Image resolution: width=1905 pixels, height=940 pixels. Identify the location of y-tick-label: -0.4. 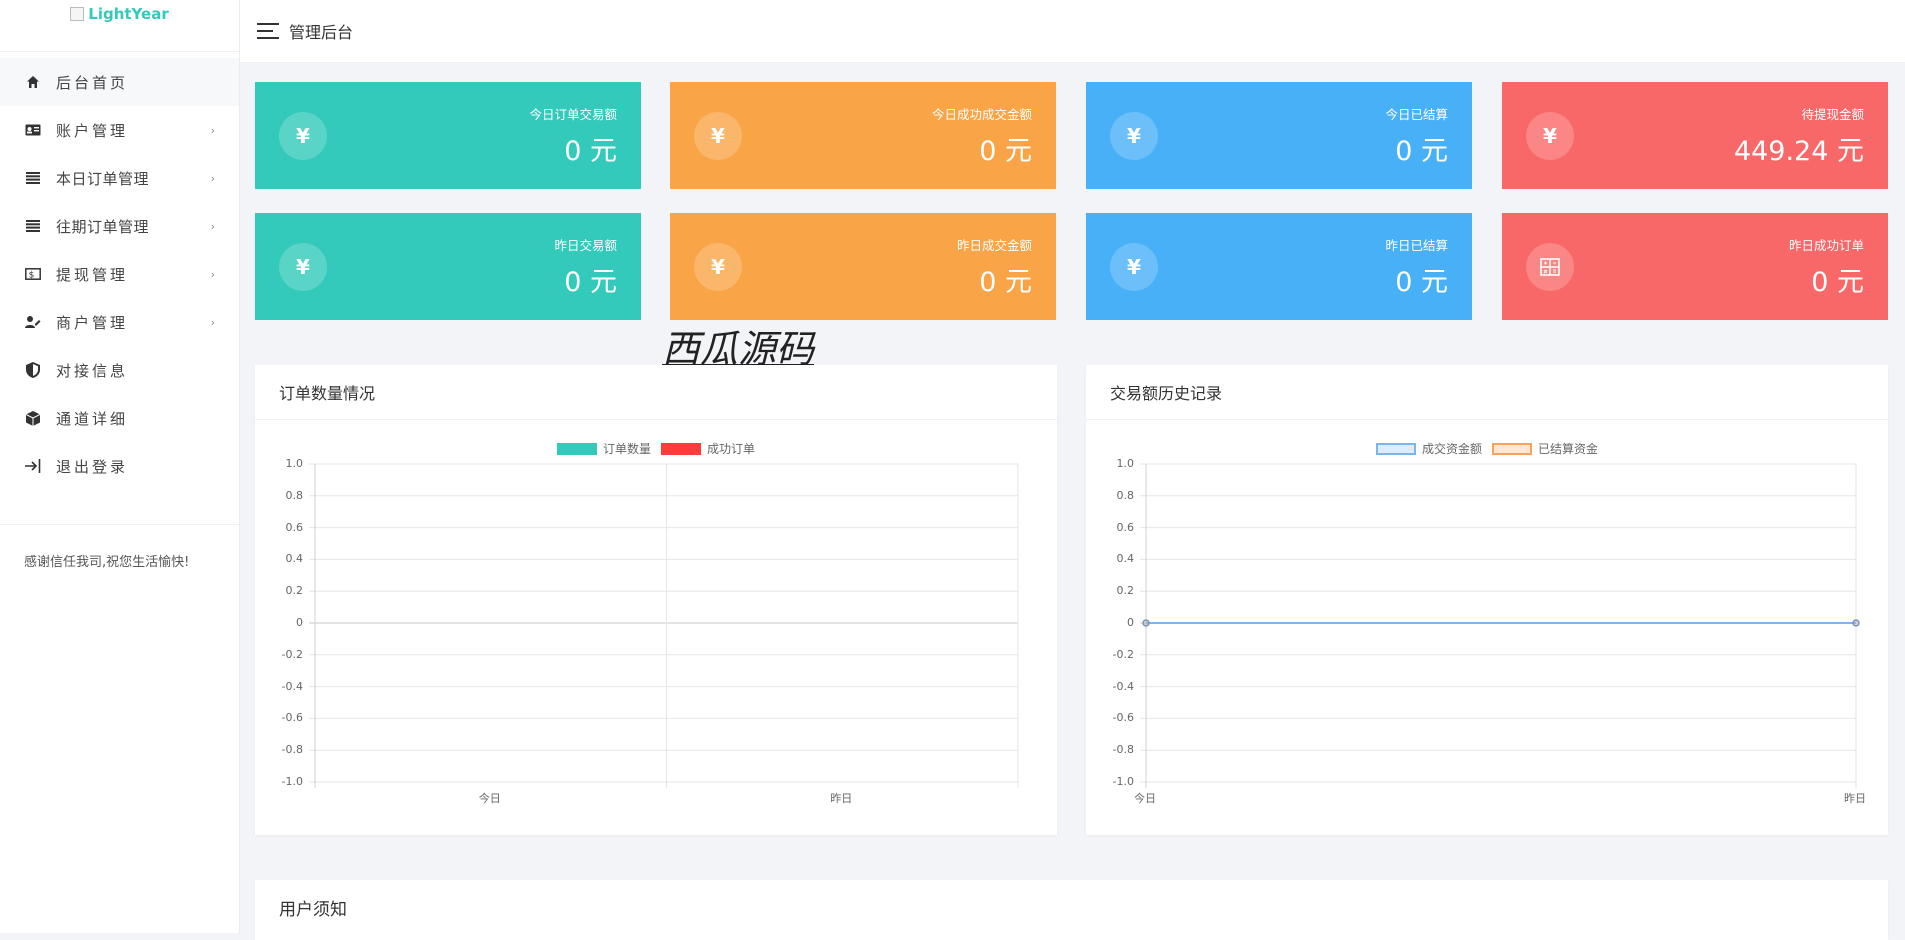
(1123, 686).